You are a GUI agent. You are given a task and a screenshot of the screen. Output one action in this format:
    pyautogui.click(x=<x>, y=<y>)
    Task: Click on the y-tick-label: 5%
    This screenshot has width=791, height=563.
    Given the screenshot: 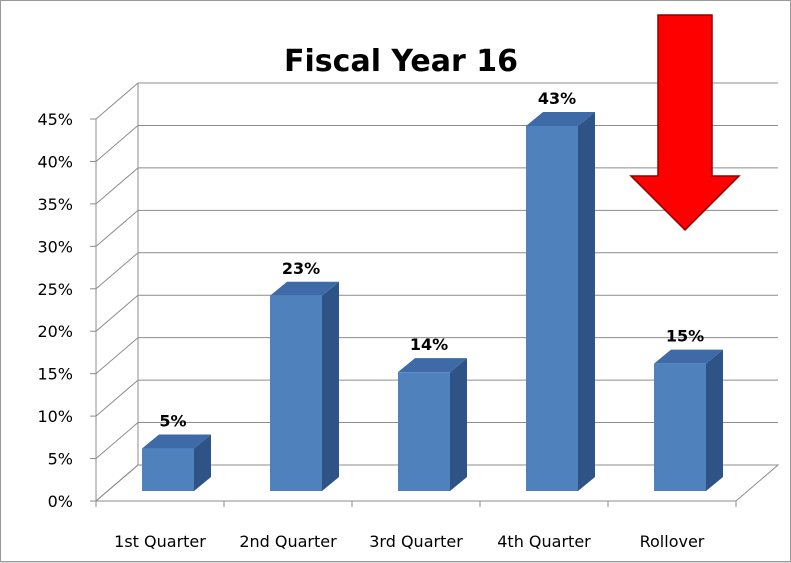 What is the action you would take?
    pyautogui.click(x=60, y=459)
    